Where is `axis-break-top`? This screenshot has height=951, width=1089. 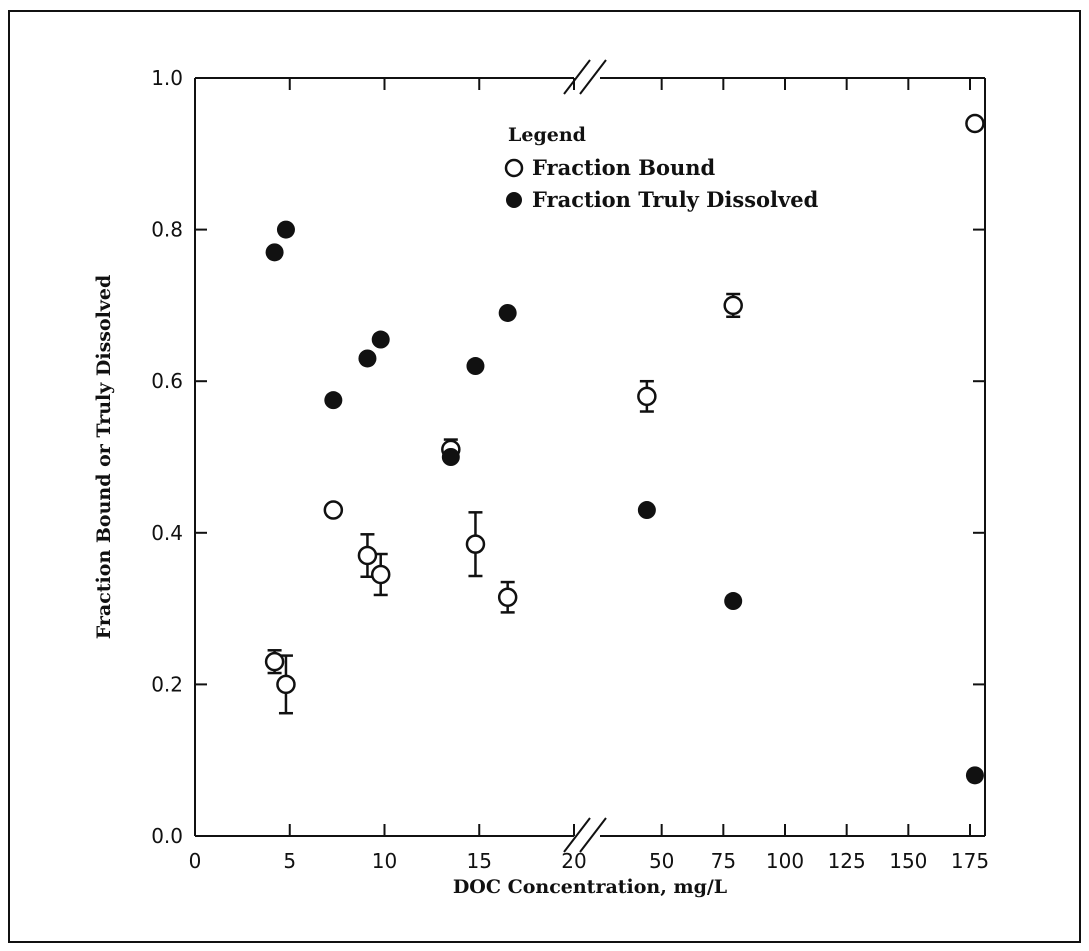 axis-break-top is located at coordinates (585, 77).